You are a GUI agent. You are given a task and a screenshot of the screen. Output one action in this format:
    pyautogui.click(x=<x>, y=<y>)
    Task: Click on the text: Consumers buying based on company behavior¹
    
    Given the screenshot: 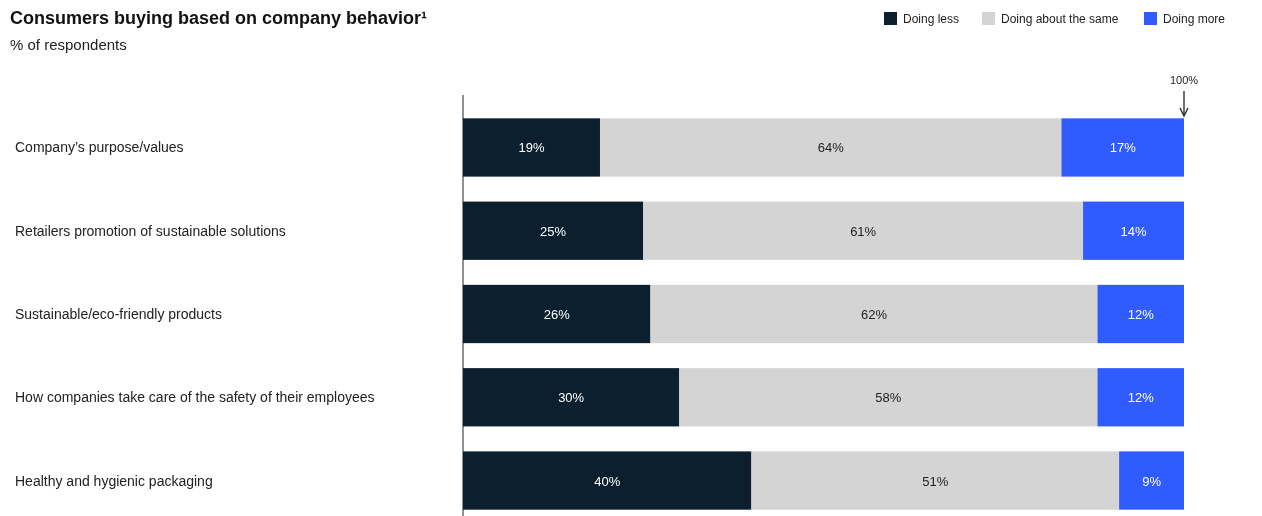 What is the action you would take?
    pyautogui.click(x=219, y=18)
    